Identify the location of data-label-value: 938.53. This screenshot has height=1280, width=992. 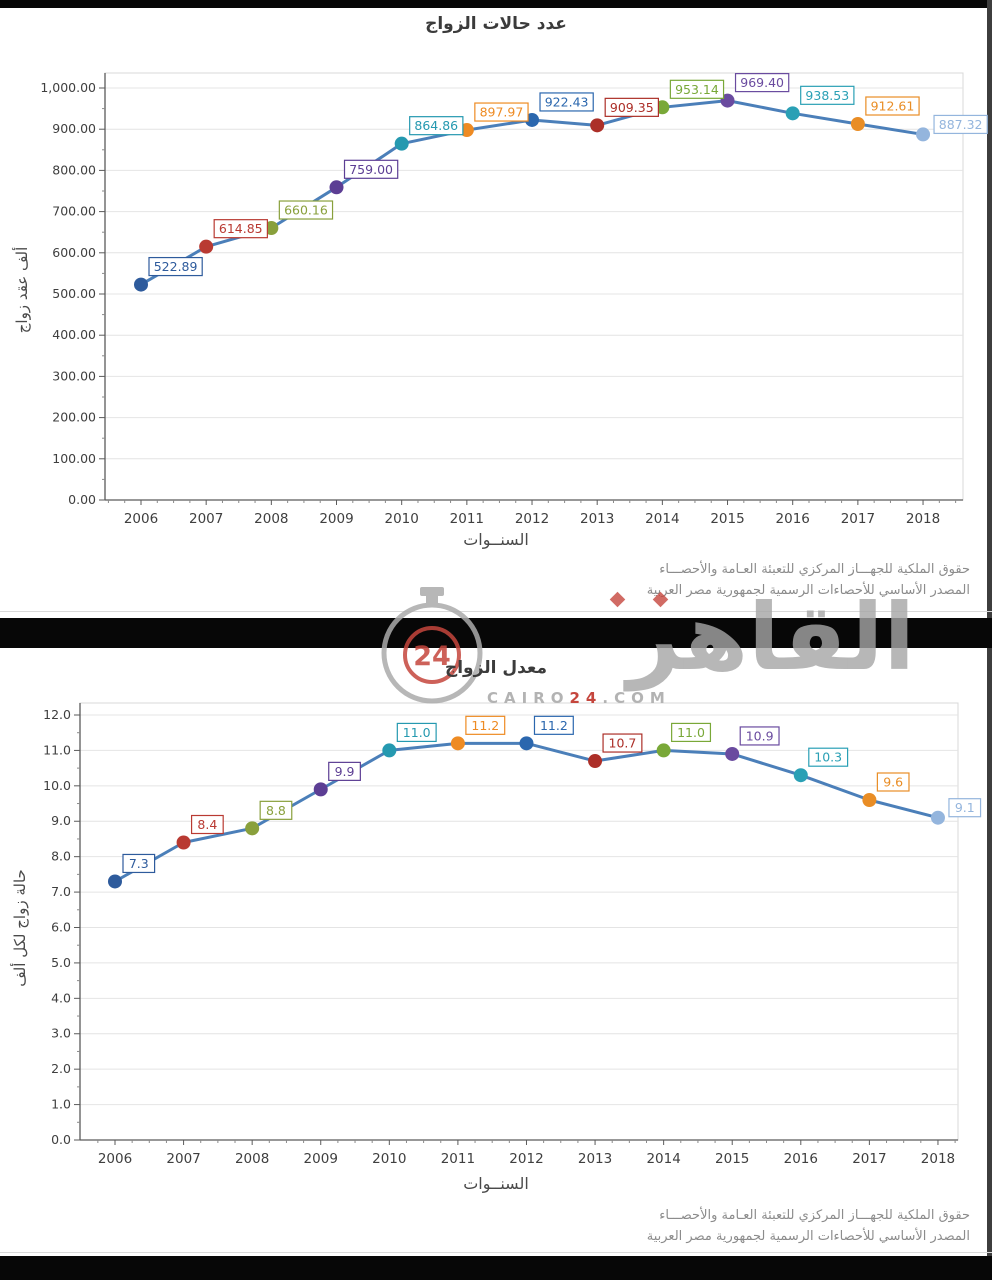
(827, 95).